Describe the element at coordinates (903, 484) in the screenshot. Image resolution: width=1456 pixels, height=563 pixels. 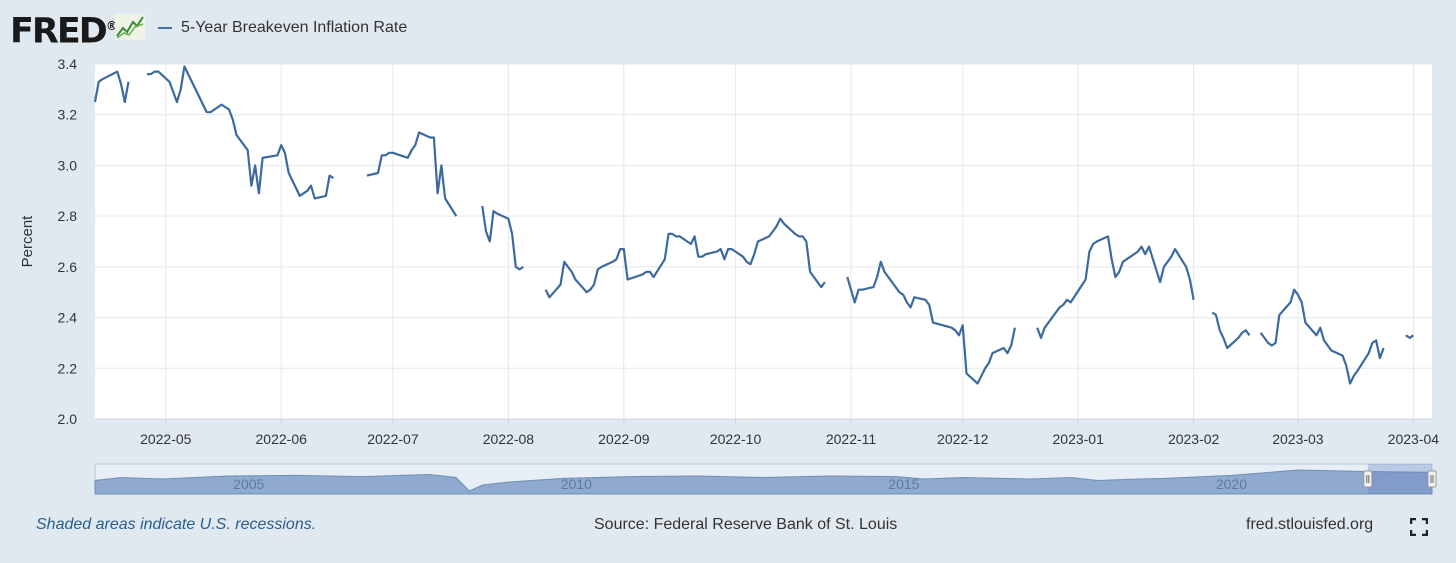
I see `navigator-year-label: 2015` at that location.